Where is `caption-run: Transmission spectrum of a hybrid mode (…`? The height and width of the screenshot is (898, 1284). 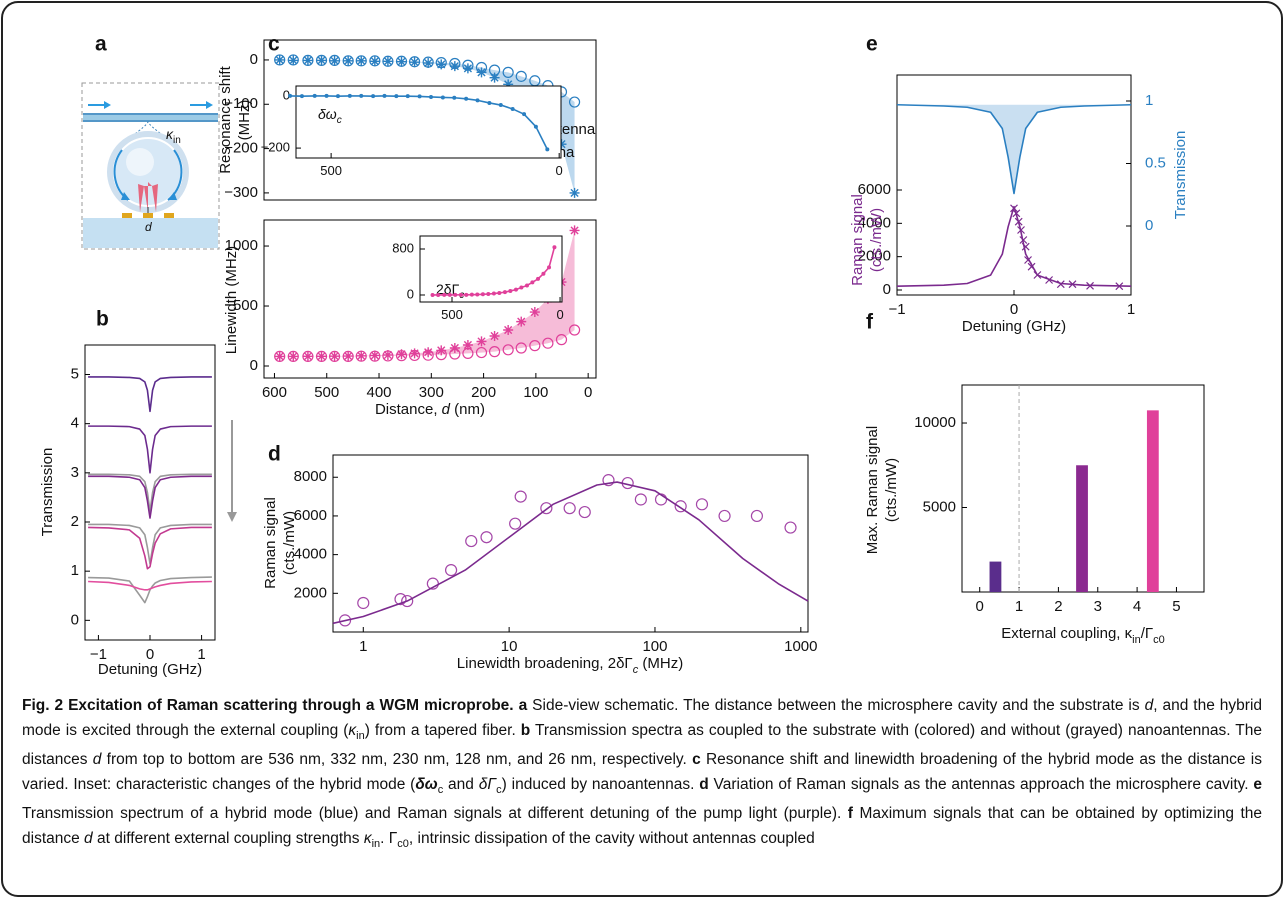
caption-run: Transmission spectrum of a hybrid mode (… is located at coordinates (435, 814).